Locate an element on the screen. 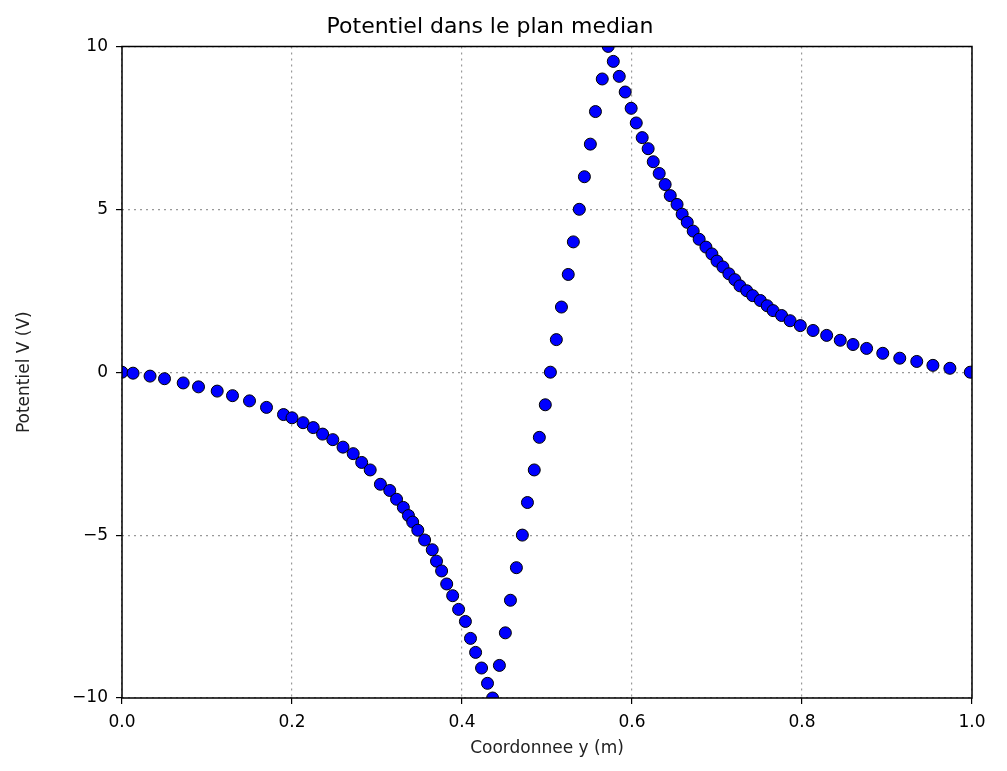  y-tick-label: −10 is located at coordinates (90, 696).